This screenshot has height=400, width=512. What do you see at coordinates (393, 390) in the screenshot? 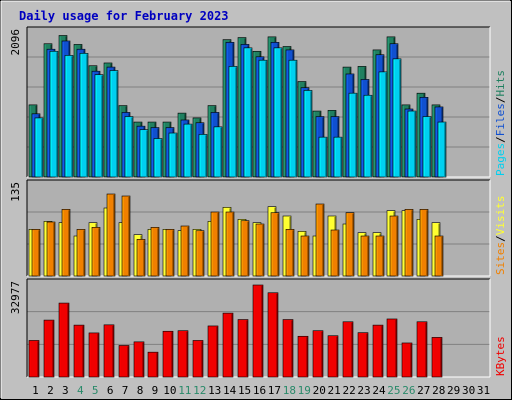
I see `x-tick-day-25: 25` at bounding box center [393, 390].